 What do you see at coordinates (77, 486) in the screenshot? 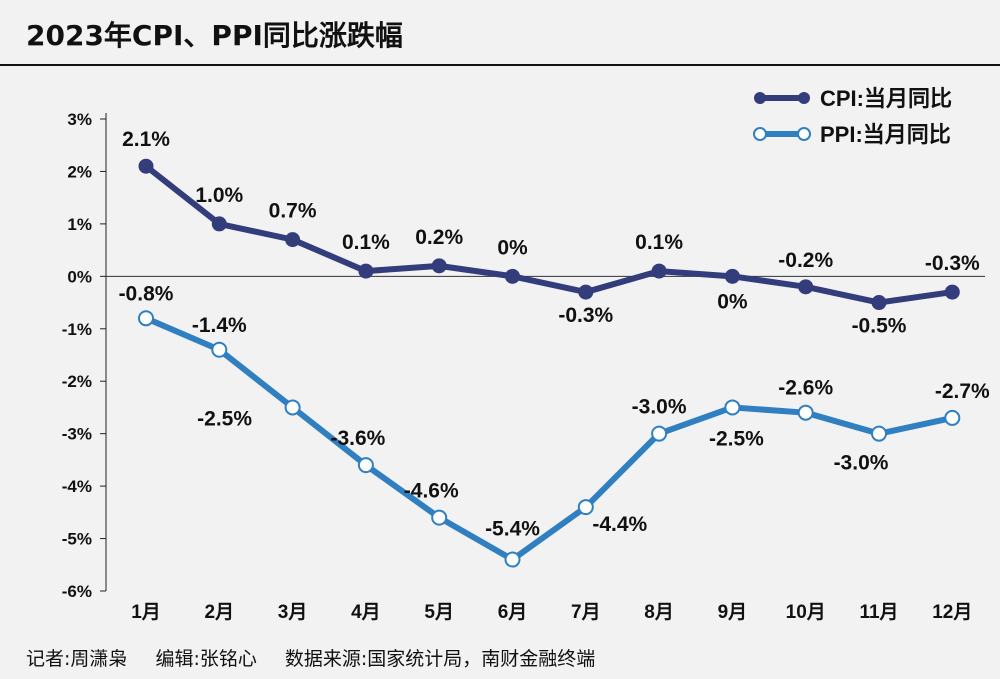
I see `y-tick-label: -4%` at bounding box center [77, 486].